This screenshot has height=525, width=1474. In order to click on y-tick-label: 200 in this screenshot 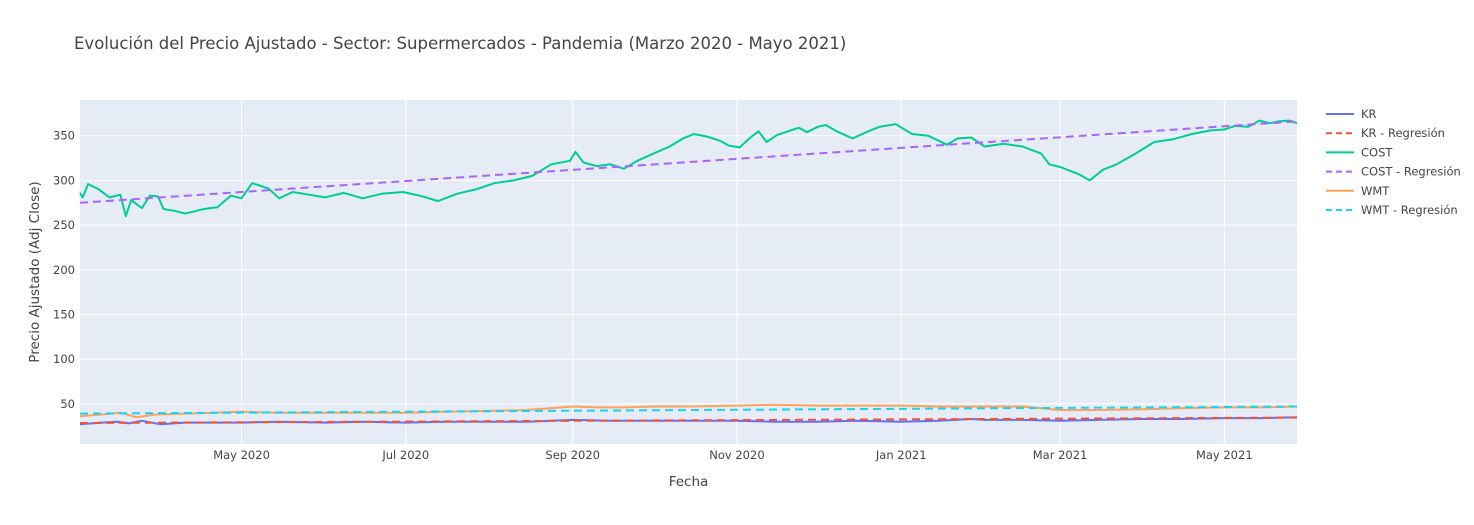, I will do `click(64, 270)`.